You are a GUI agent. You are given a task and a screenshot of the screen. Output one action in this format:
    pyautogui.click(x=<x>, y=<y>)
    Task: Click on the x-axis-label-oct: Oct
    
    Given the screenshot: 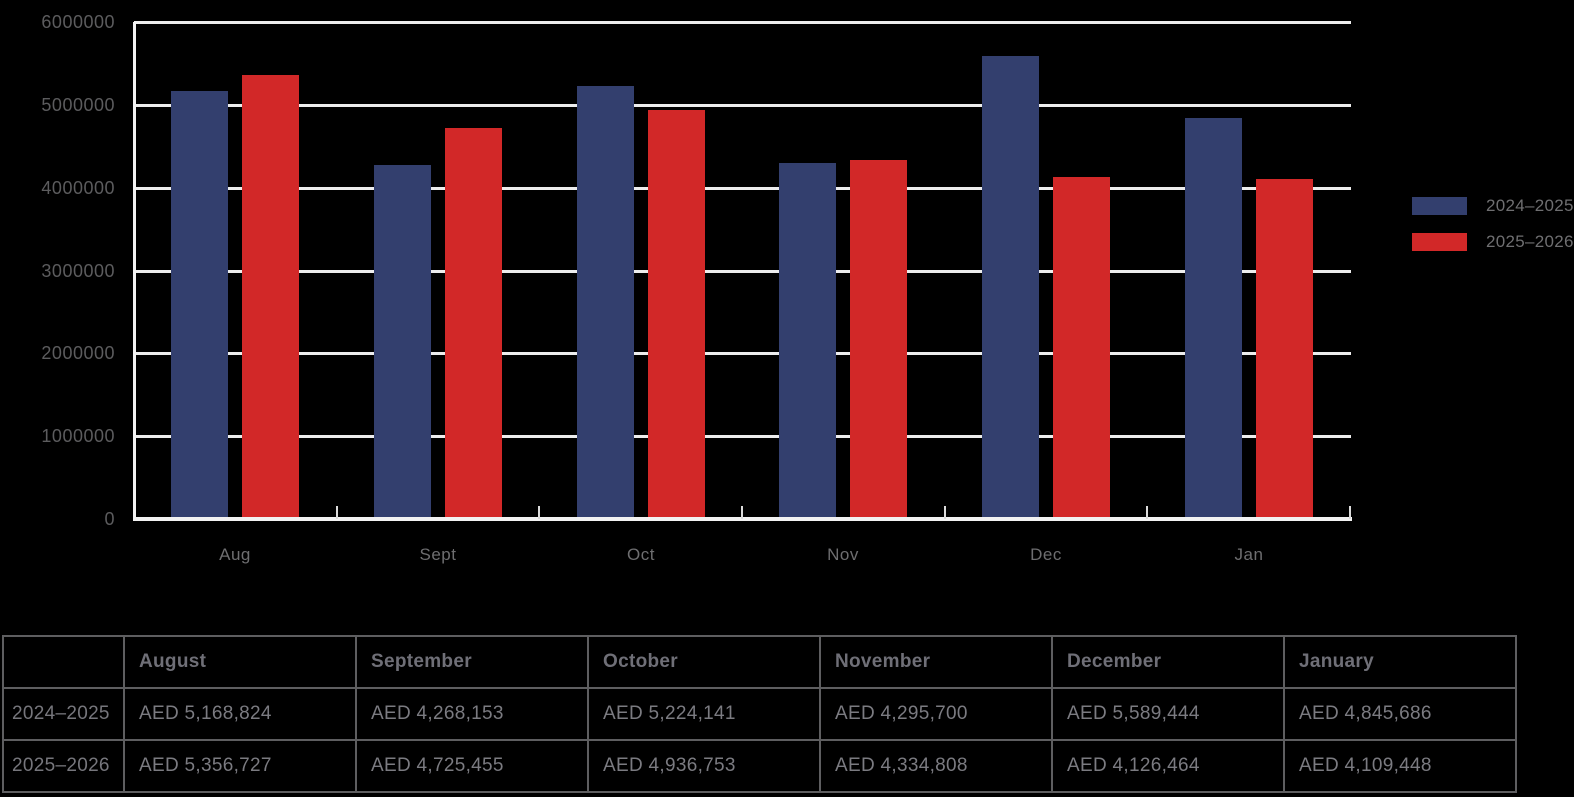 What is the action you would take?
    pyautogui.click(x=641, y=554)
    